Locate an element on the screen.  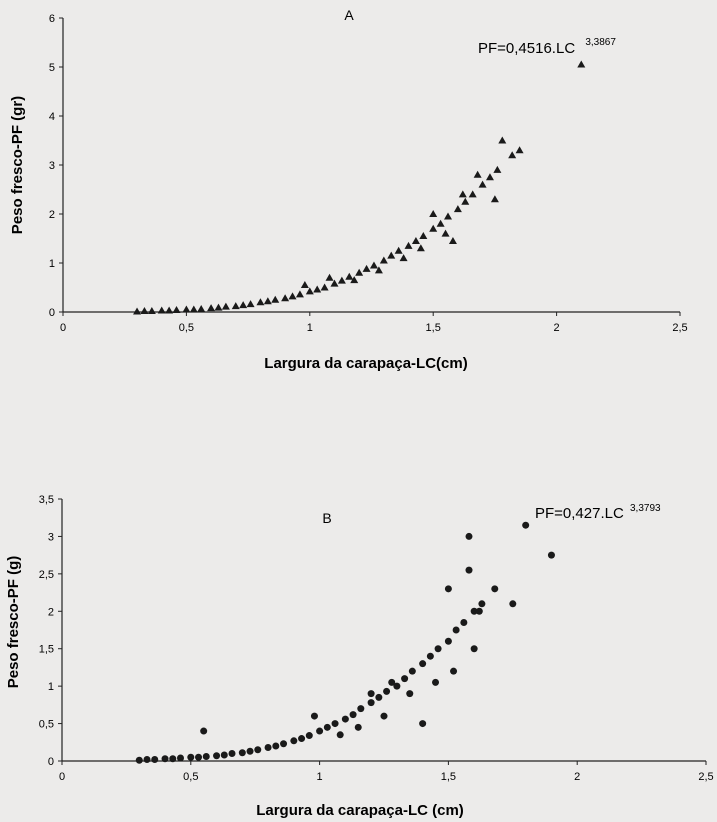
chart-b-y-tick-label: 1 is located at coordinates (51, 687).